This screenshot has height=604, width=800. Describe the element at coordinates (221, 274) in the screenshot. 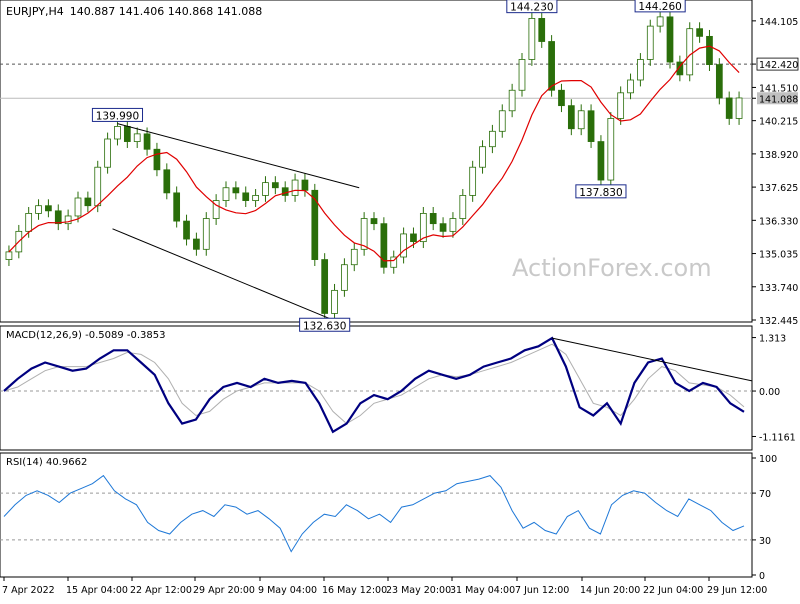

I see `lower-channel-line` at that location.